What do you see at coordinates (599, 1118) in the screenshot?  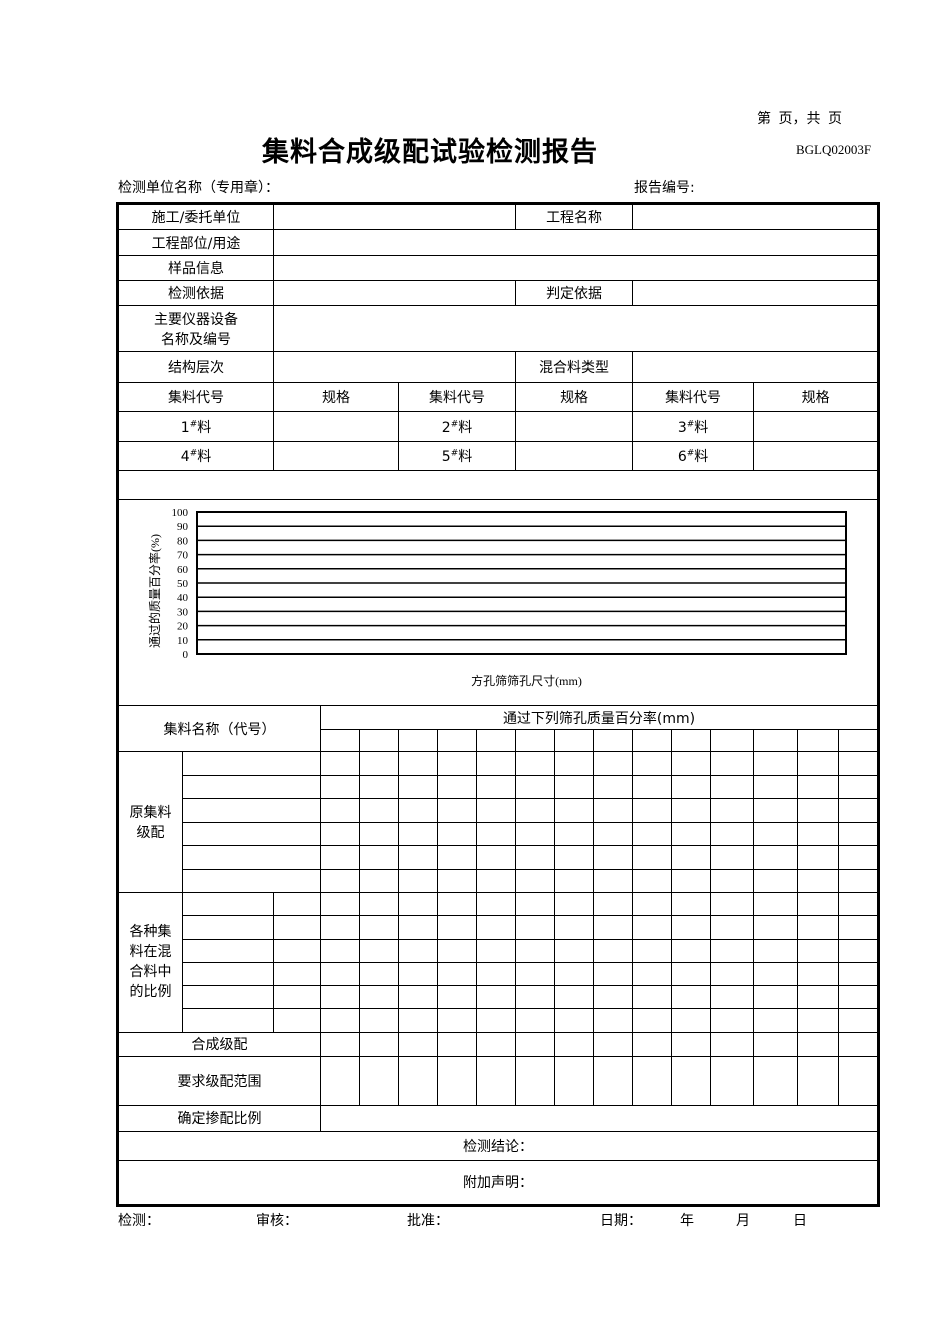 I see `final-ratio-field` at bounding box center [599, 1118].